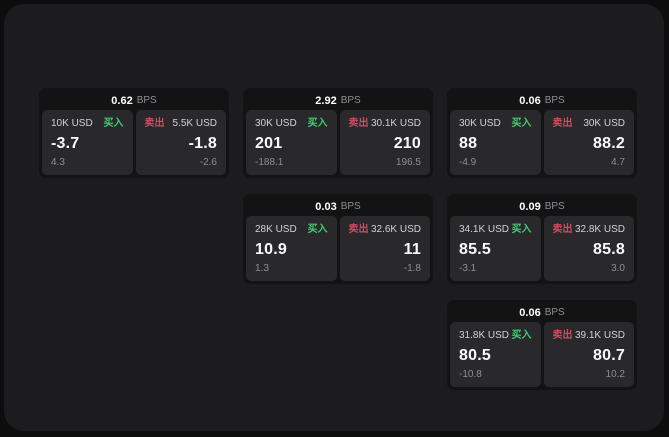  I want to click on price-tiles: 28K USD 买入 10.9 1.3 卖出 32.6K USD 11 -1.8, so click(338, 248).